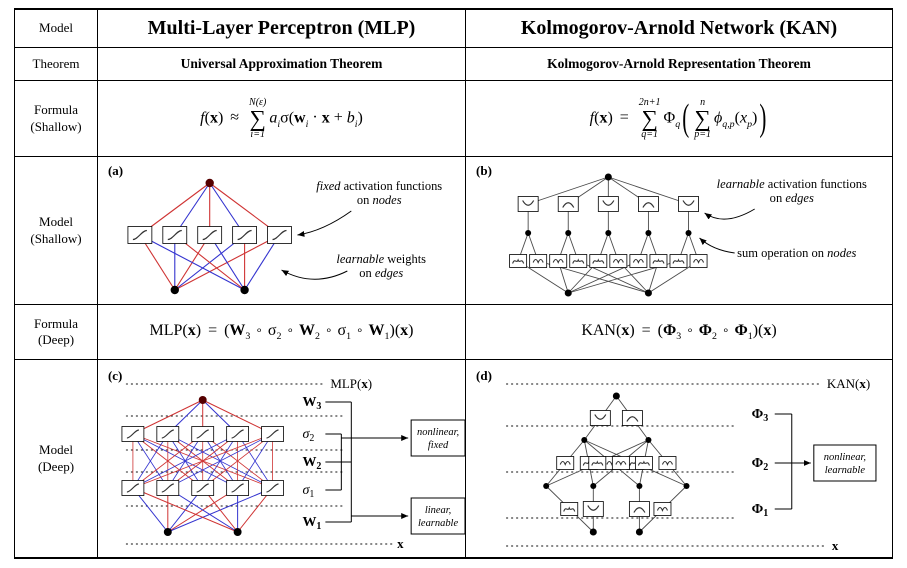 The width and height of the screenshot is (907, 568). Describe the element at coordinates (308, 491) in the screenshot. I see `layer-label-sigma1: σ1` at that location.